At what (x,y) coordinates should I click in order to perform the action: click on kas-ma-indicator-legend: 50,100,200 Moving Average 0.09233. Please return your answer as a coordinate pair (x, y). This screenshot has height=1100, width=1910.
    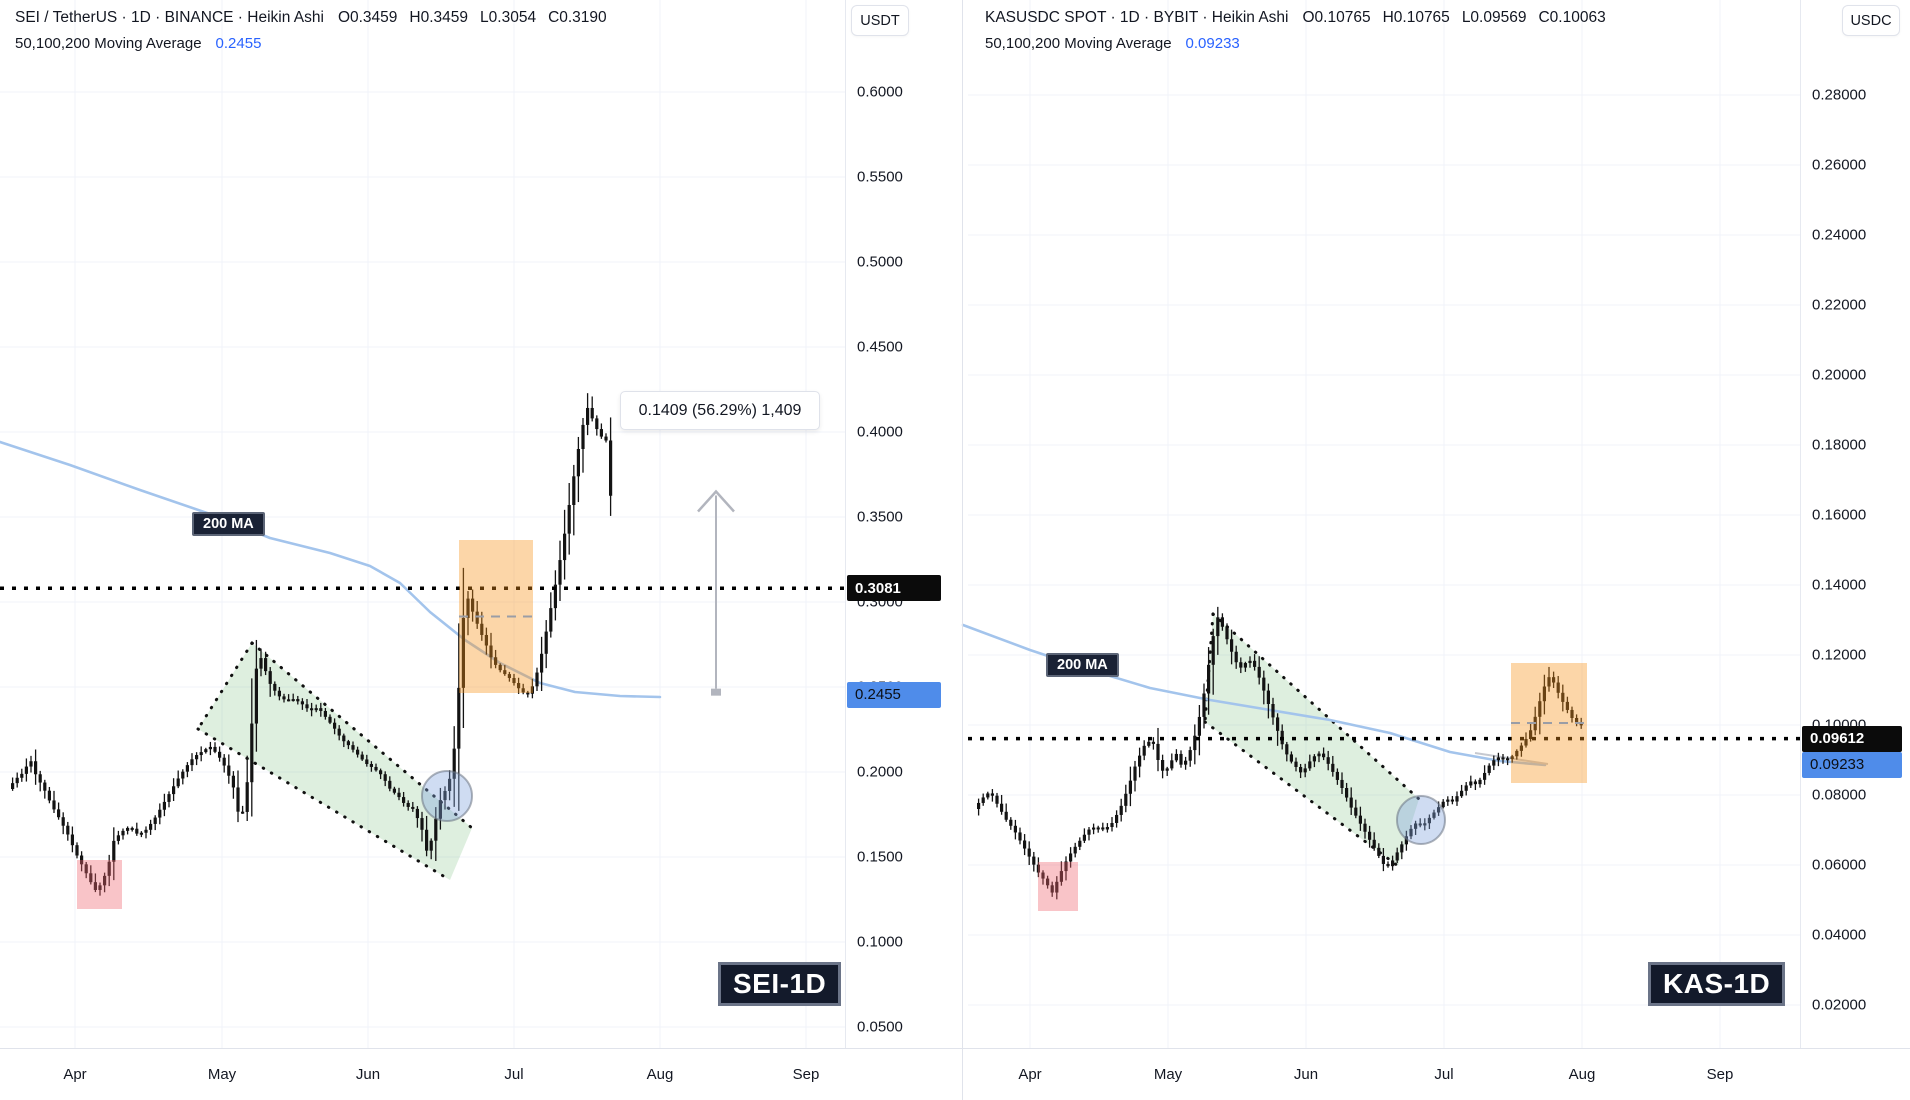
    Looking at the image, I should click on (1112, 44).